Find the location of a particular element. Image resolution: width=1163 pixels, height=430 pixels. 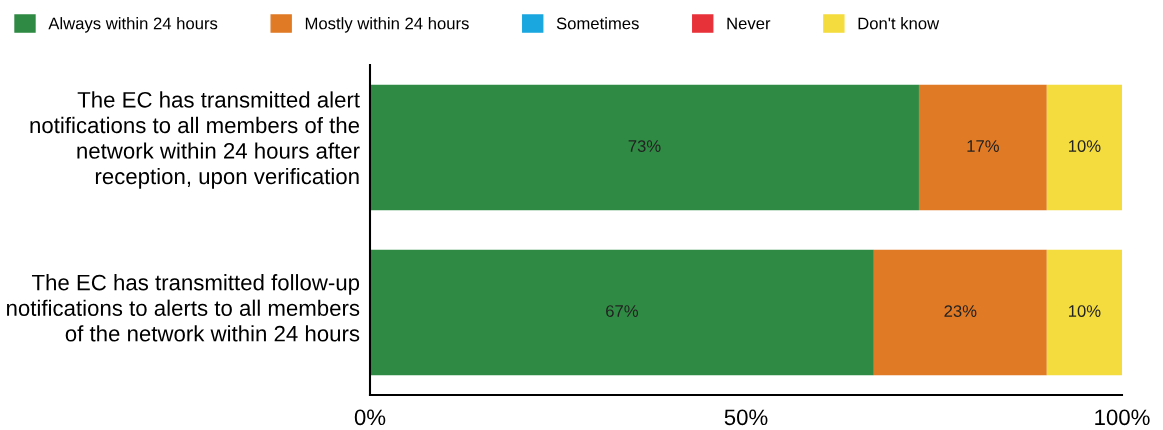

legend-label: Don't know is located at coordinates (899, 23).